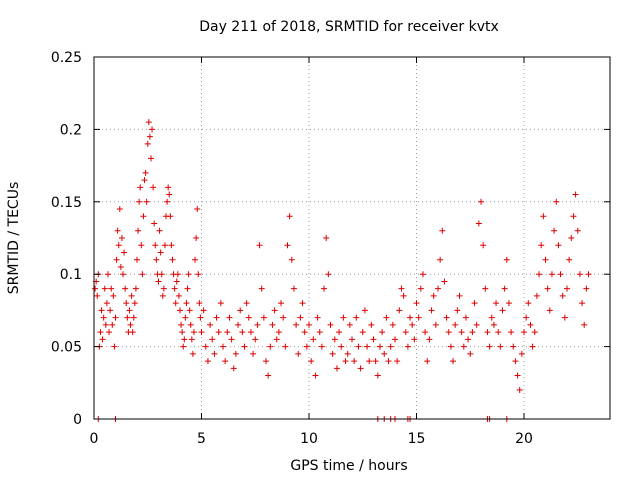  Describe the element at coordinates (66, 58) in the screenshot. I see `y-tick-label: 0.25` at that location.